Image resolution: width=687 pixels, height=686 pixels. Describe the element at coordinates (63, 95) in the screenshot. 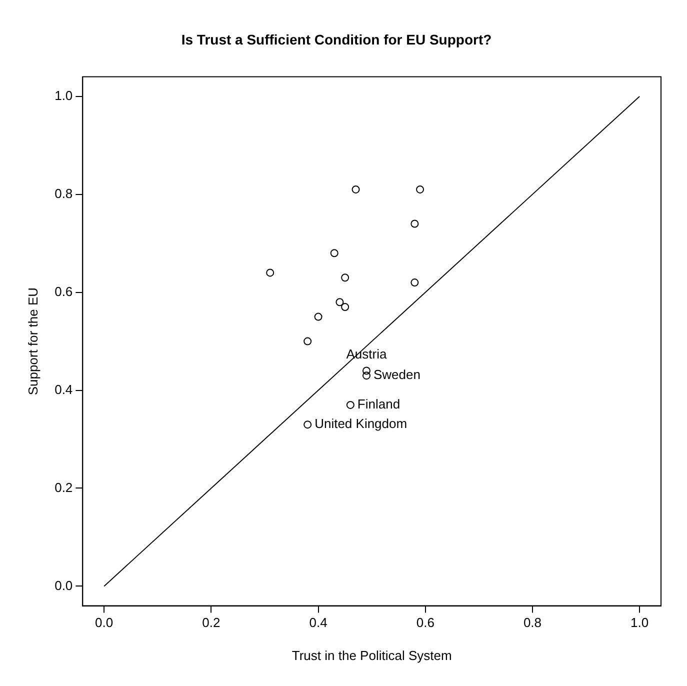

I see `y-tick-label: 1.0` at that location.